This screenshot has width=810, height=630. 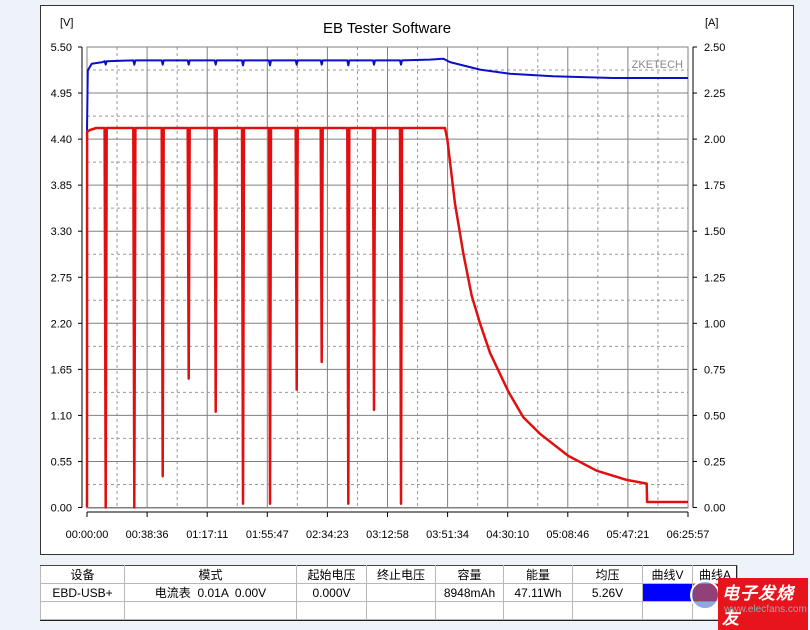 I want to click on chart-title: EB Tester Software, so click(x=387, y=28).